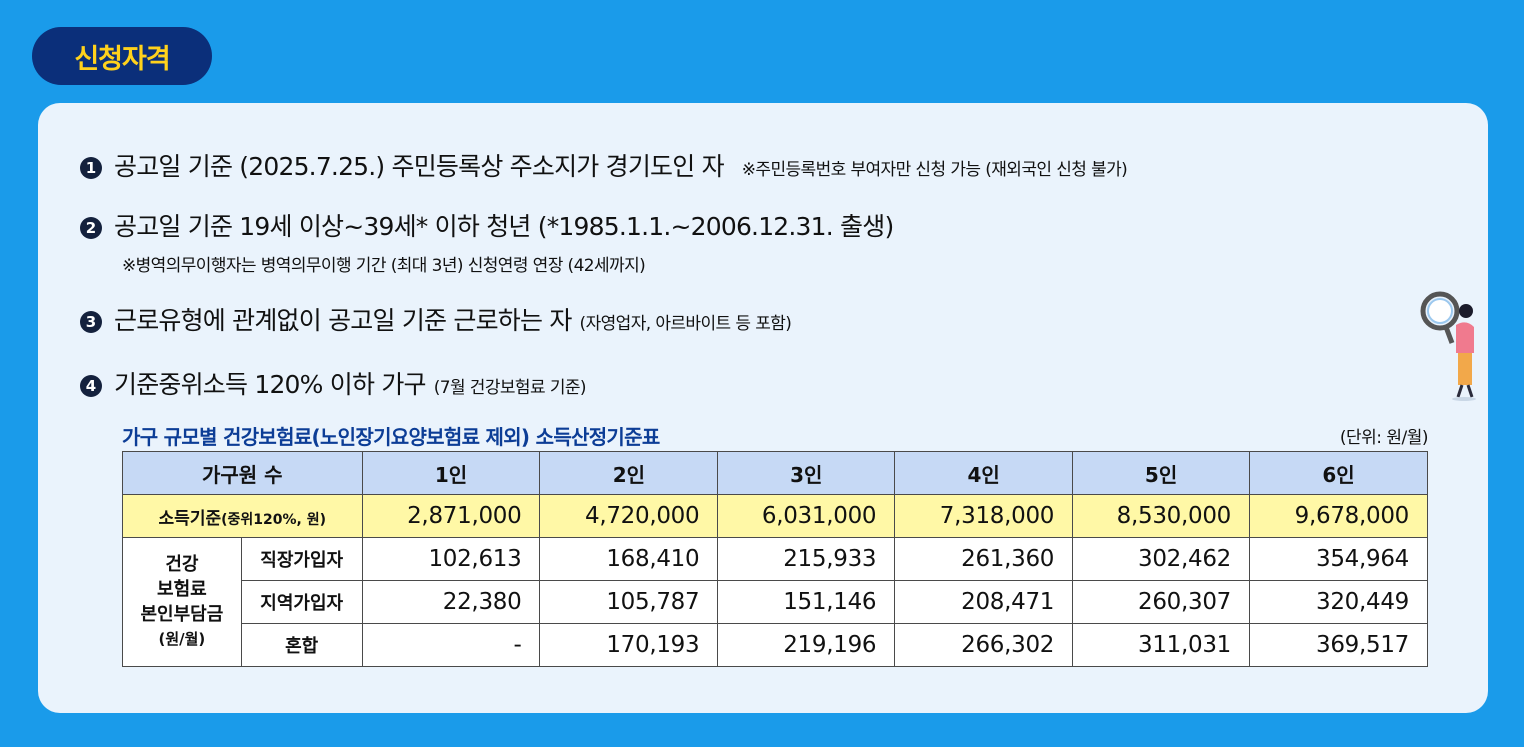 This screenshot has width=1524, height=747. Describe the element at coordinates (182, 602) in the screenshot. I see `insurance-group-label: 건강 보험료 본인부담금 (원/월)` at that location.